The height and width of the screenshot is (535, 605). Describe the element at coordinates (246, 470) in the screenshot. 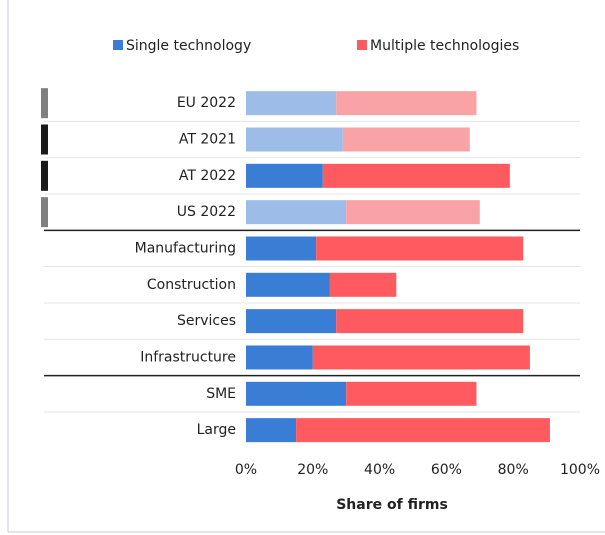

I see `x-tick-label: 0%` at that location.